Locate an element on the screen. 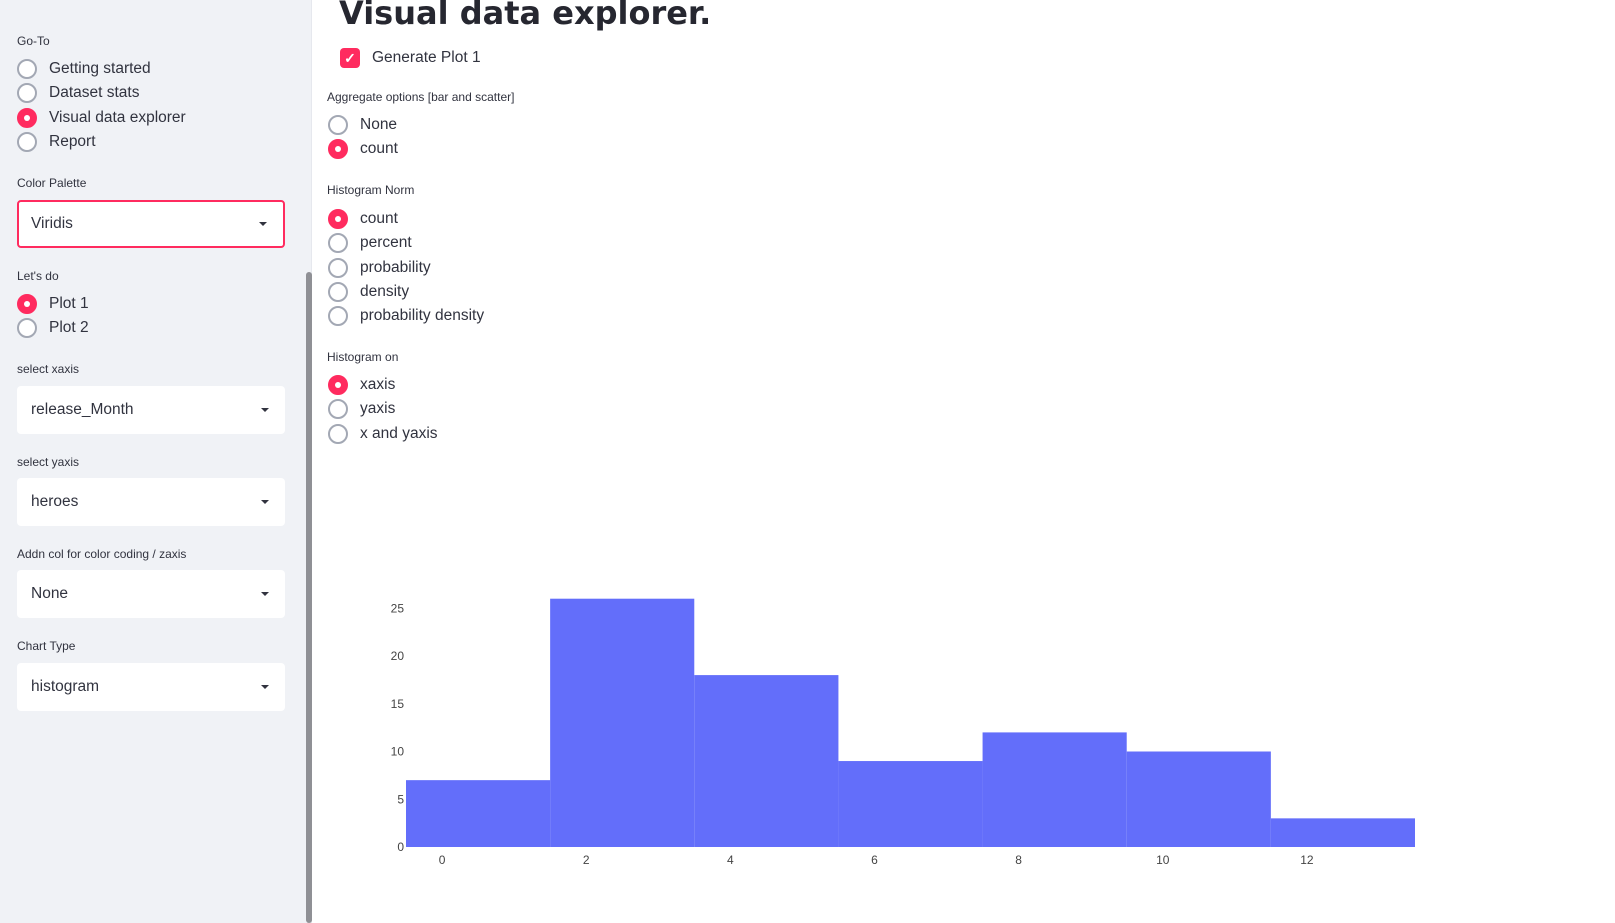 Image resolution: width=1615 pixels, height=923 pixels. chart-type-value: histogram is located at coordinates (65, 686).